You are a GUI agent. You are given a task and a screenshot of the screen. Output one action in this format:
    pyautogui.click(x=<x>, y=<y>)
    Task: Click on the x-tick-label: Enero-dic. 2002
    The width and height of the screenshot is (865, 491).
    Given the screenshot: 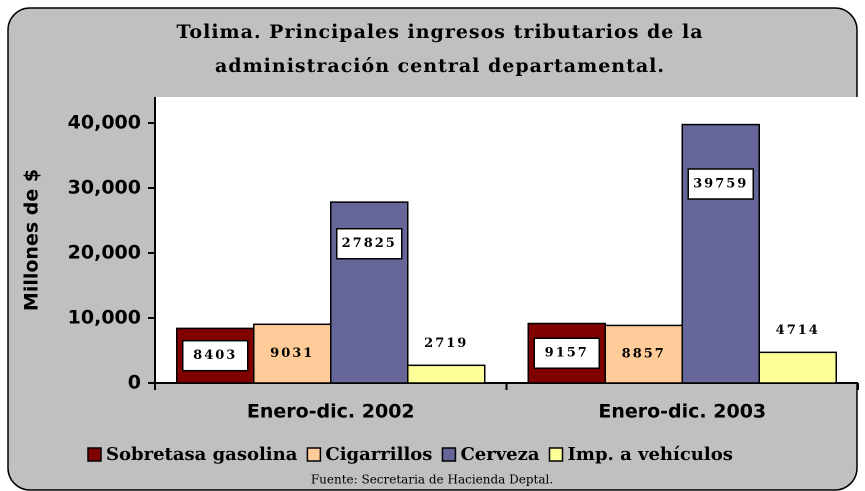 What is the action you would take?
    pyautogui.click(x=331, y=412)
    